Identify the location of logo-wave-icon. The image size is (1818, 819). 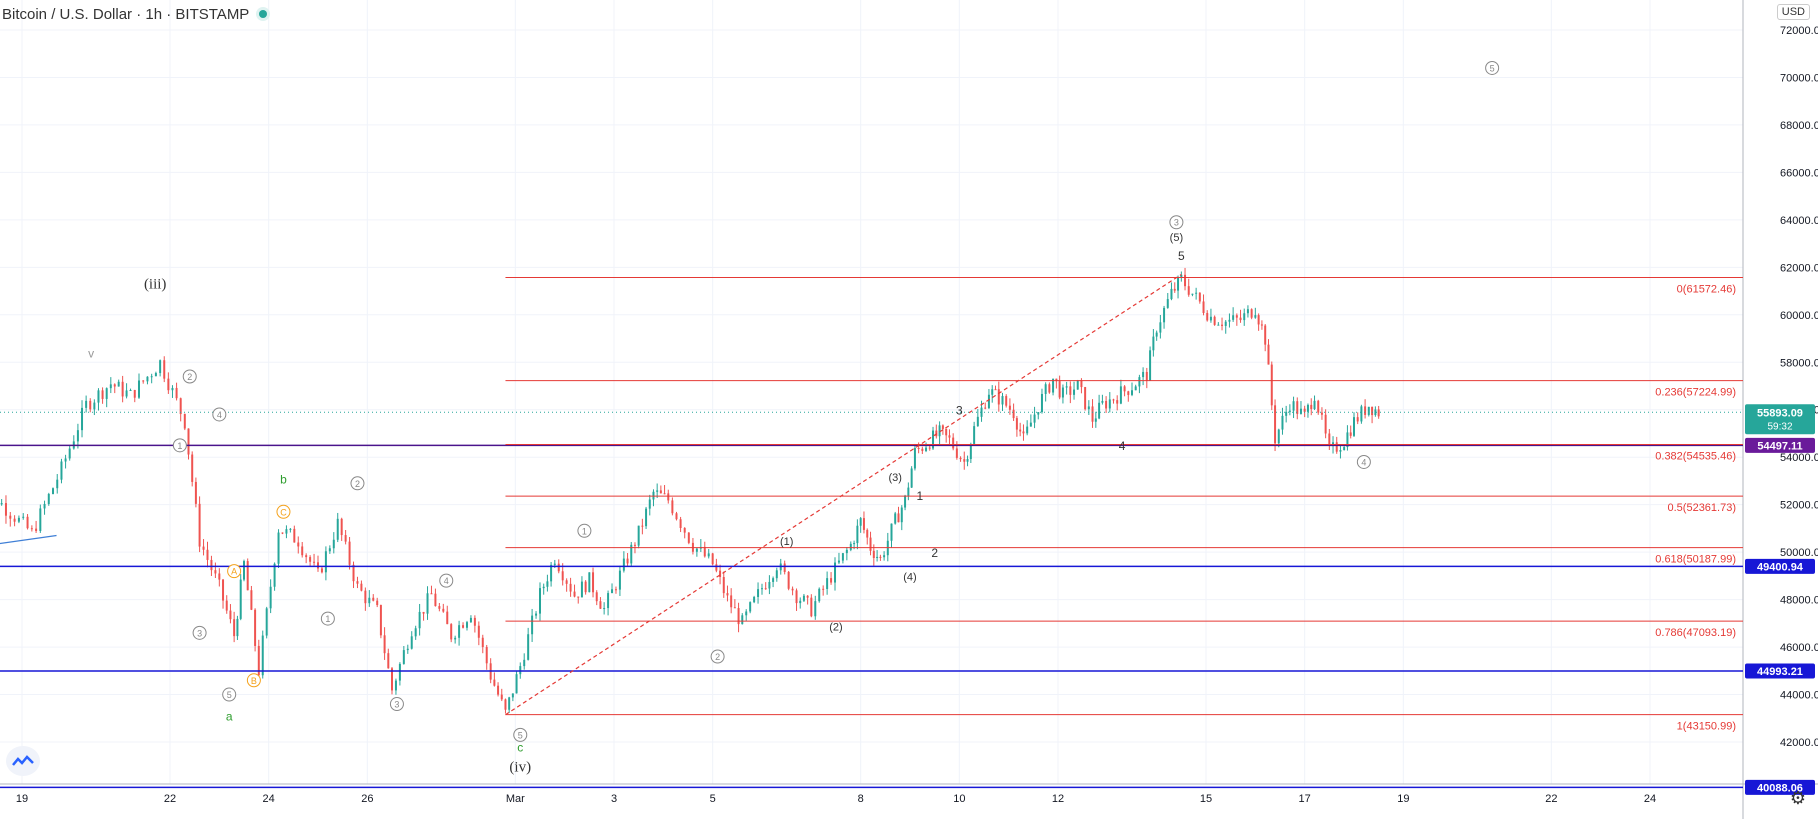
(23, 760).